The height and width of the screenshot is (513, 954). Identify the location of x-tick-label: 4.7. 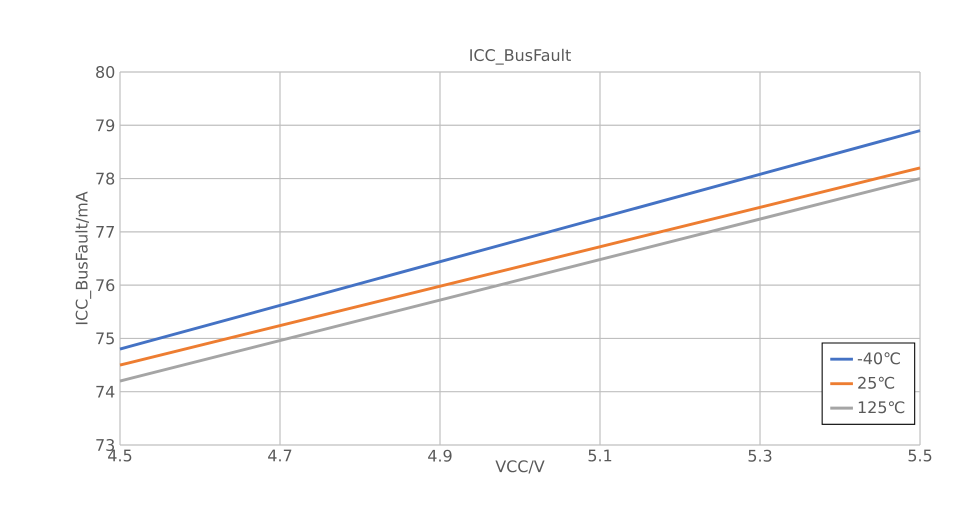
(280, 456).